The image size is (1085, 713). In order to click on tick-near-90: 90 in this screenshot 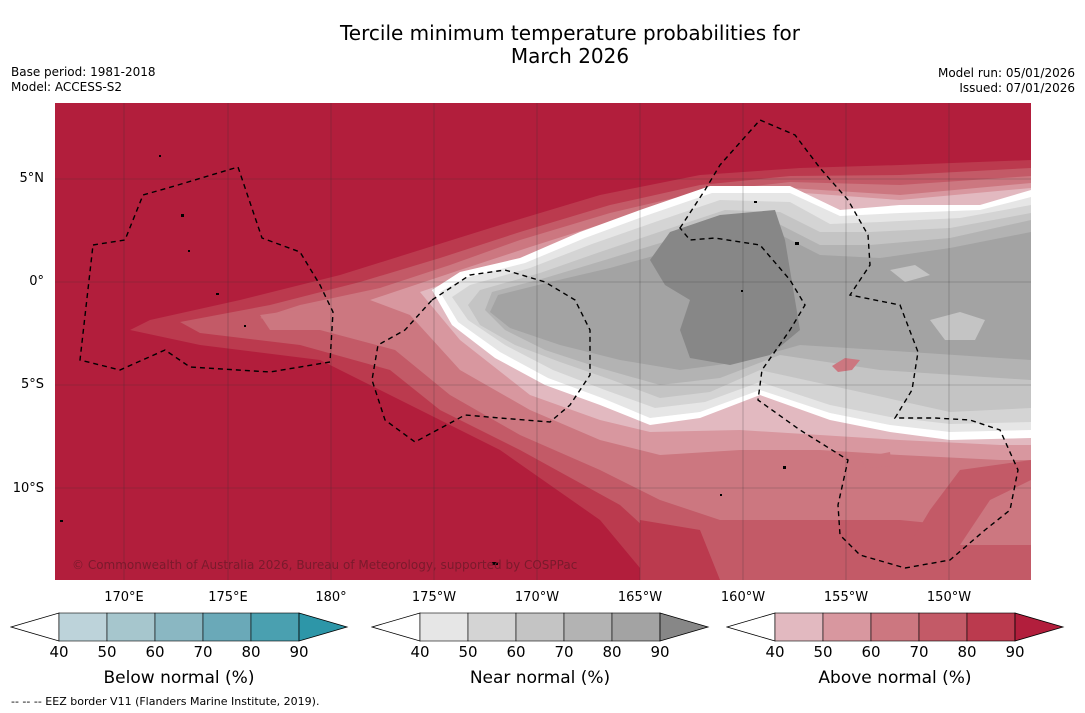, I will do `click(660, 652)`.